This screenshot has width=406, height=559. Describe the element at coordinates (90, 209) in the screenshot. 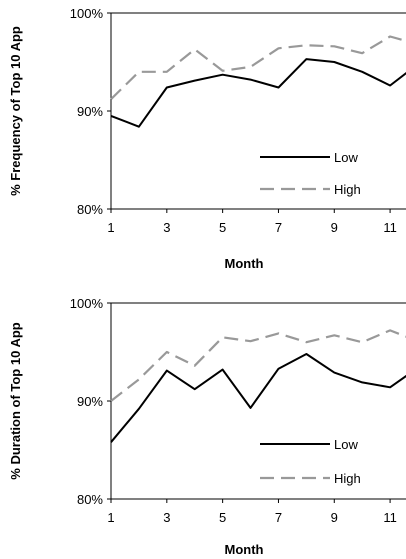

I see `chart-0-ytick-label: 80%` at that location.